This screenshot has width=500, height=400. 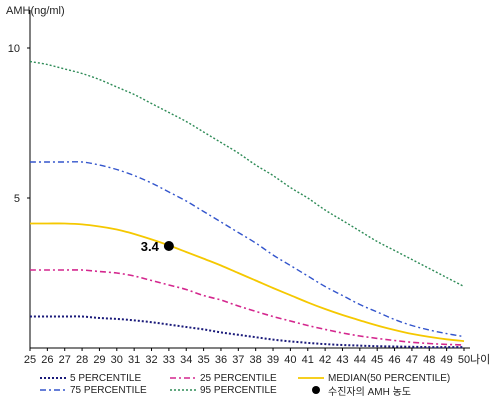 I want to click on legend-swatch-95th, so click(x=183, y=390).